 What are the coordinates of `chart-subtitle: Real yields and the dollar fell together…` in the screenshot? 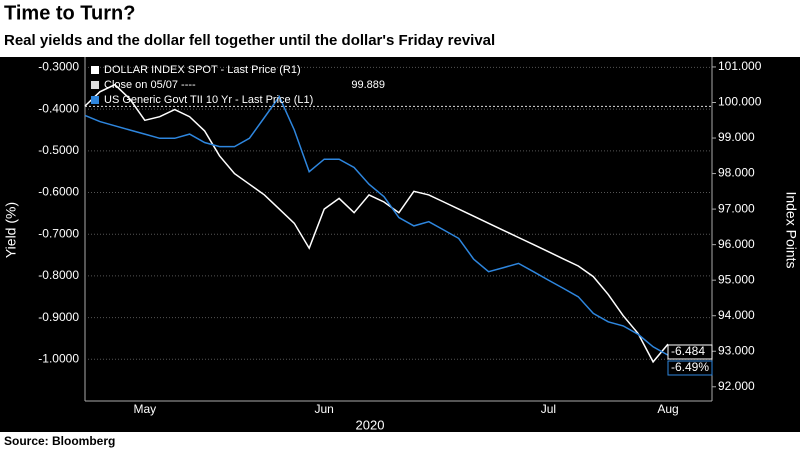 It's located at (249, 40).